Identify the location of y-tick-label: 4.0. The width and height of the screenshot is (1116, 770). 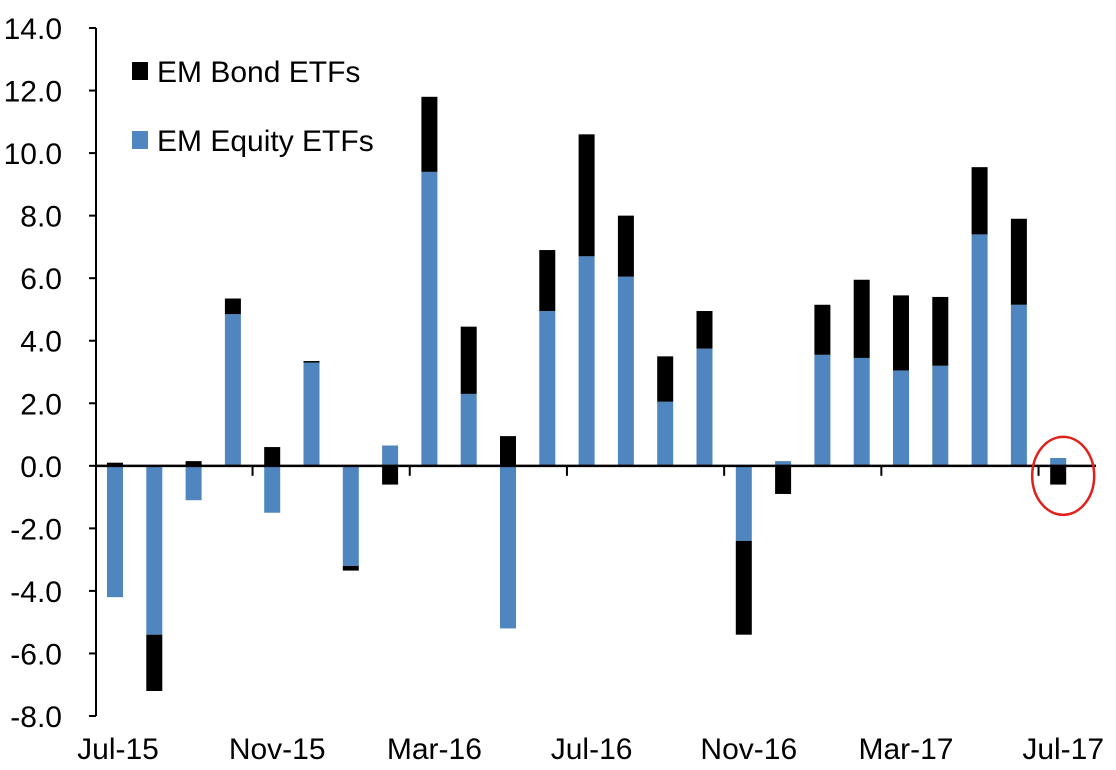
(41, 342).